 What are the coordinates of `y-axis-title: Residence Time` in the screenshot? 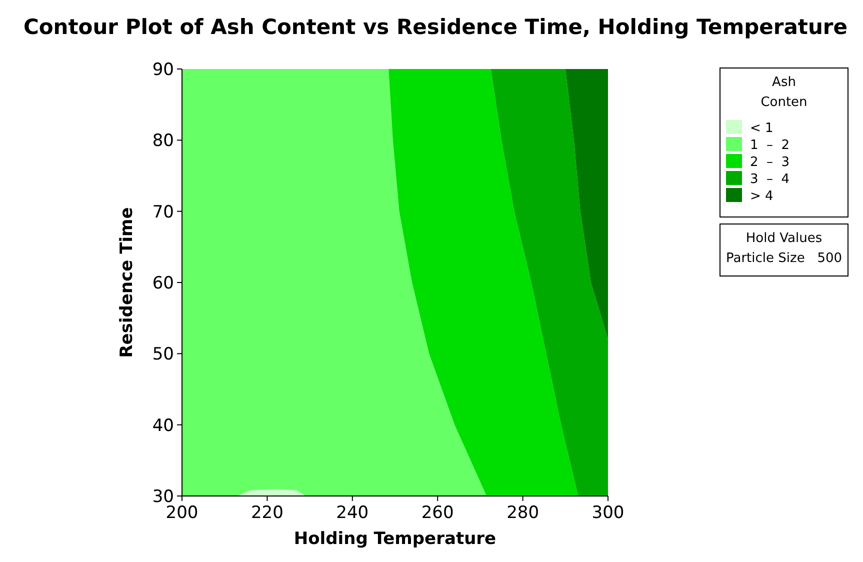 It's located at (127, 282).